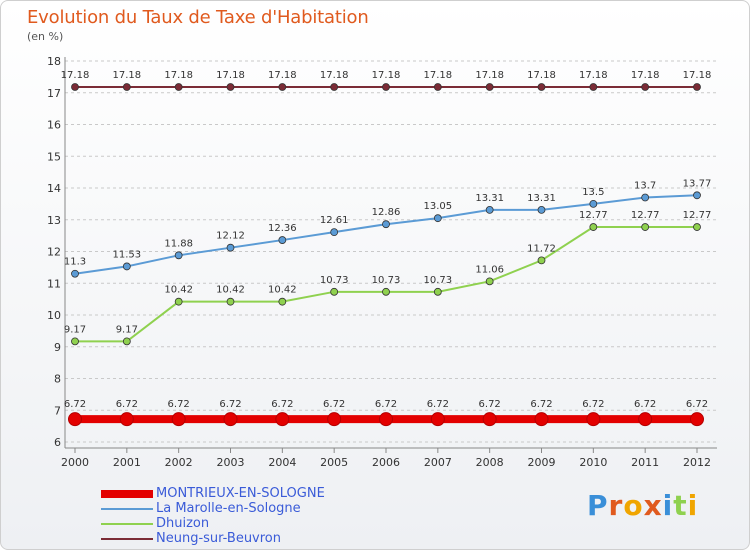 The height and width of the screenshot is (550, 750). I want to click on data-label: 11.06, so click(489, 269).